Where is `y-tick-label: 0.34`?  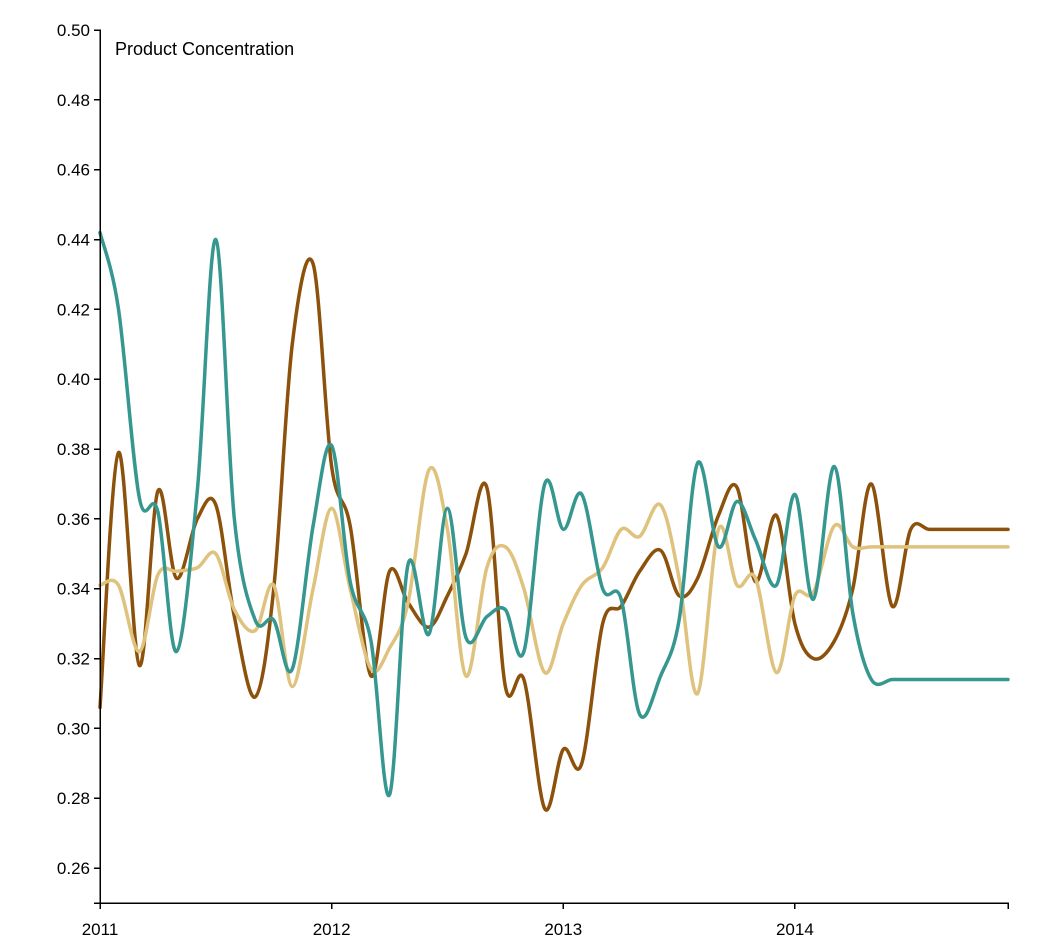
y-tick-label: 0.34 is located at coordinates (73, 589).